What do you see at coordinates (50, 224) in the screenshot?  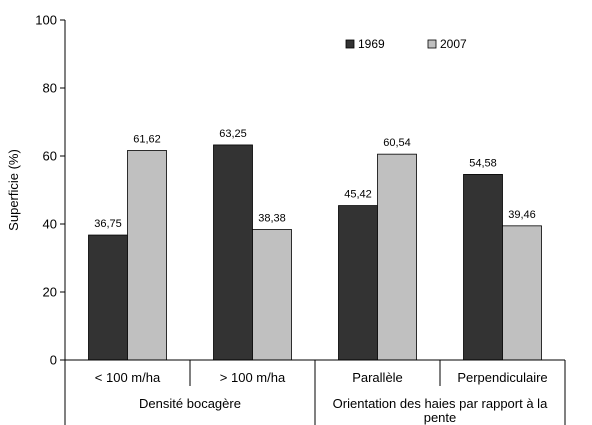 I see `y-tick-label: 40` at bounding box center [50, 224].